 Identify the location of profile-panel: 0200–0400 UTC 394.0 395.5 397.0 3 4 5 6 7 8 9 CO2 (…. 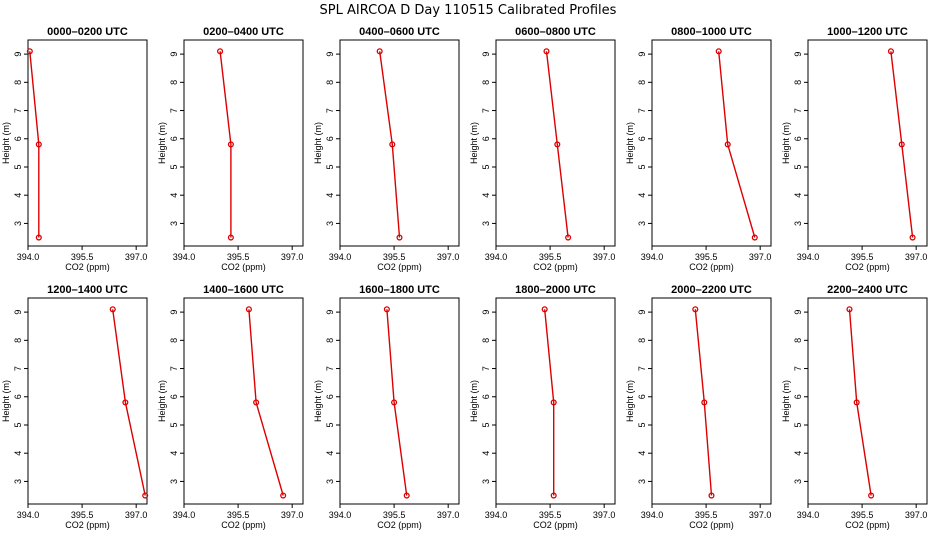
(230, 149).